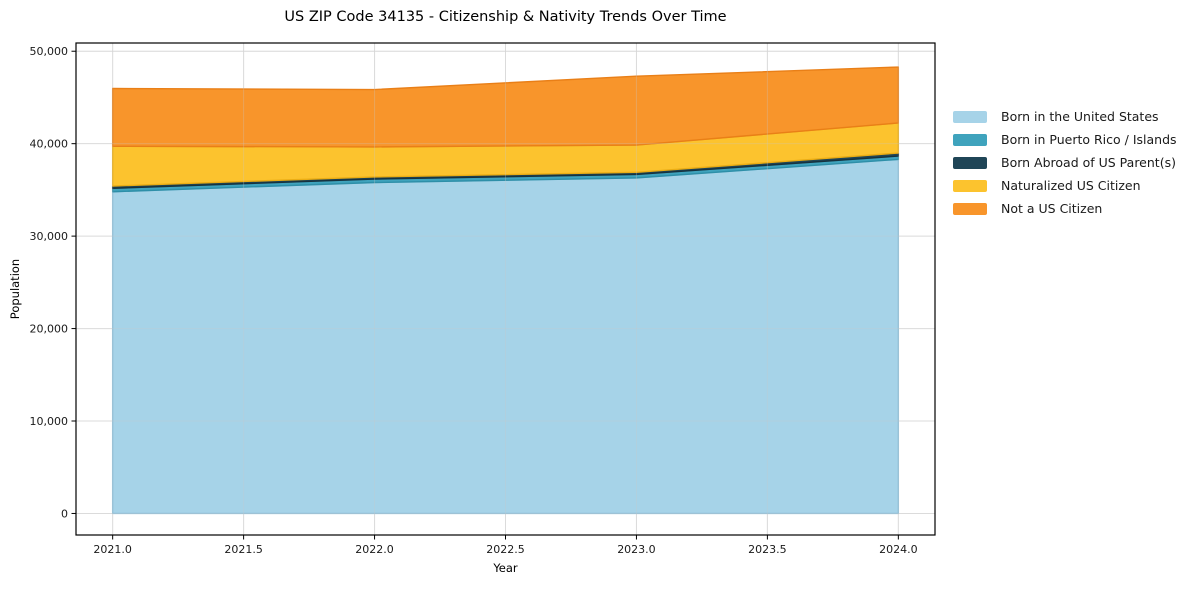 The width and height of the screenshot is (1189, 590). I want to click on area-not-a-us-citizen, so click(505, 107).